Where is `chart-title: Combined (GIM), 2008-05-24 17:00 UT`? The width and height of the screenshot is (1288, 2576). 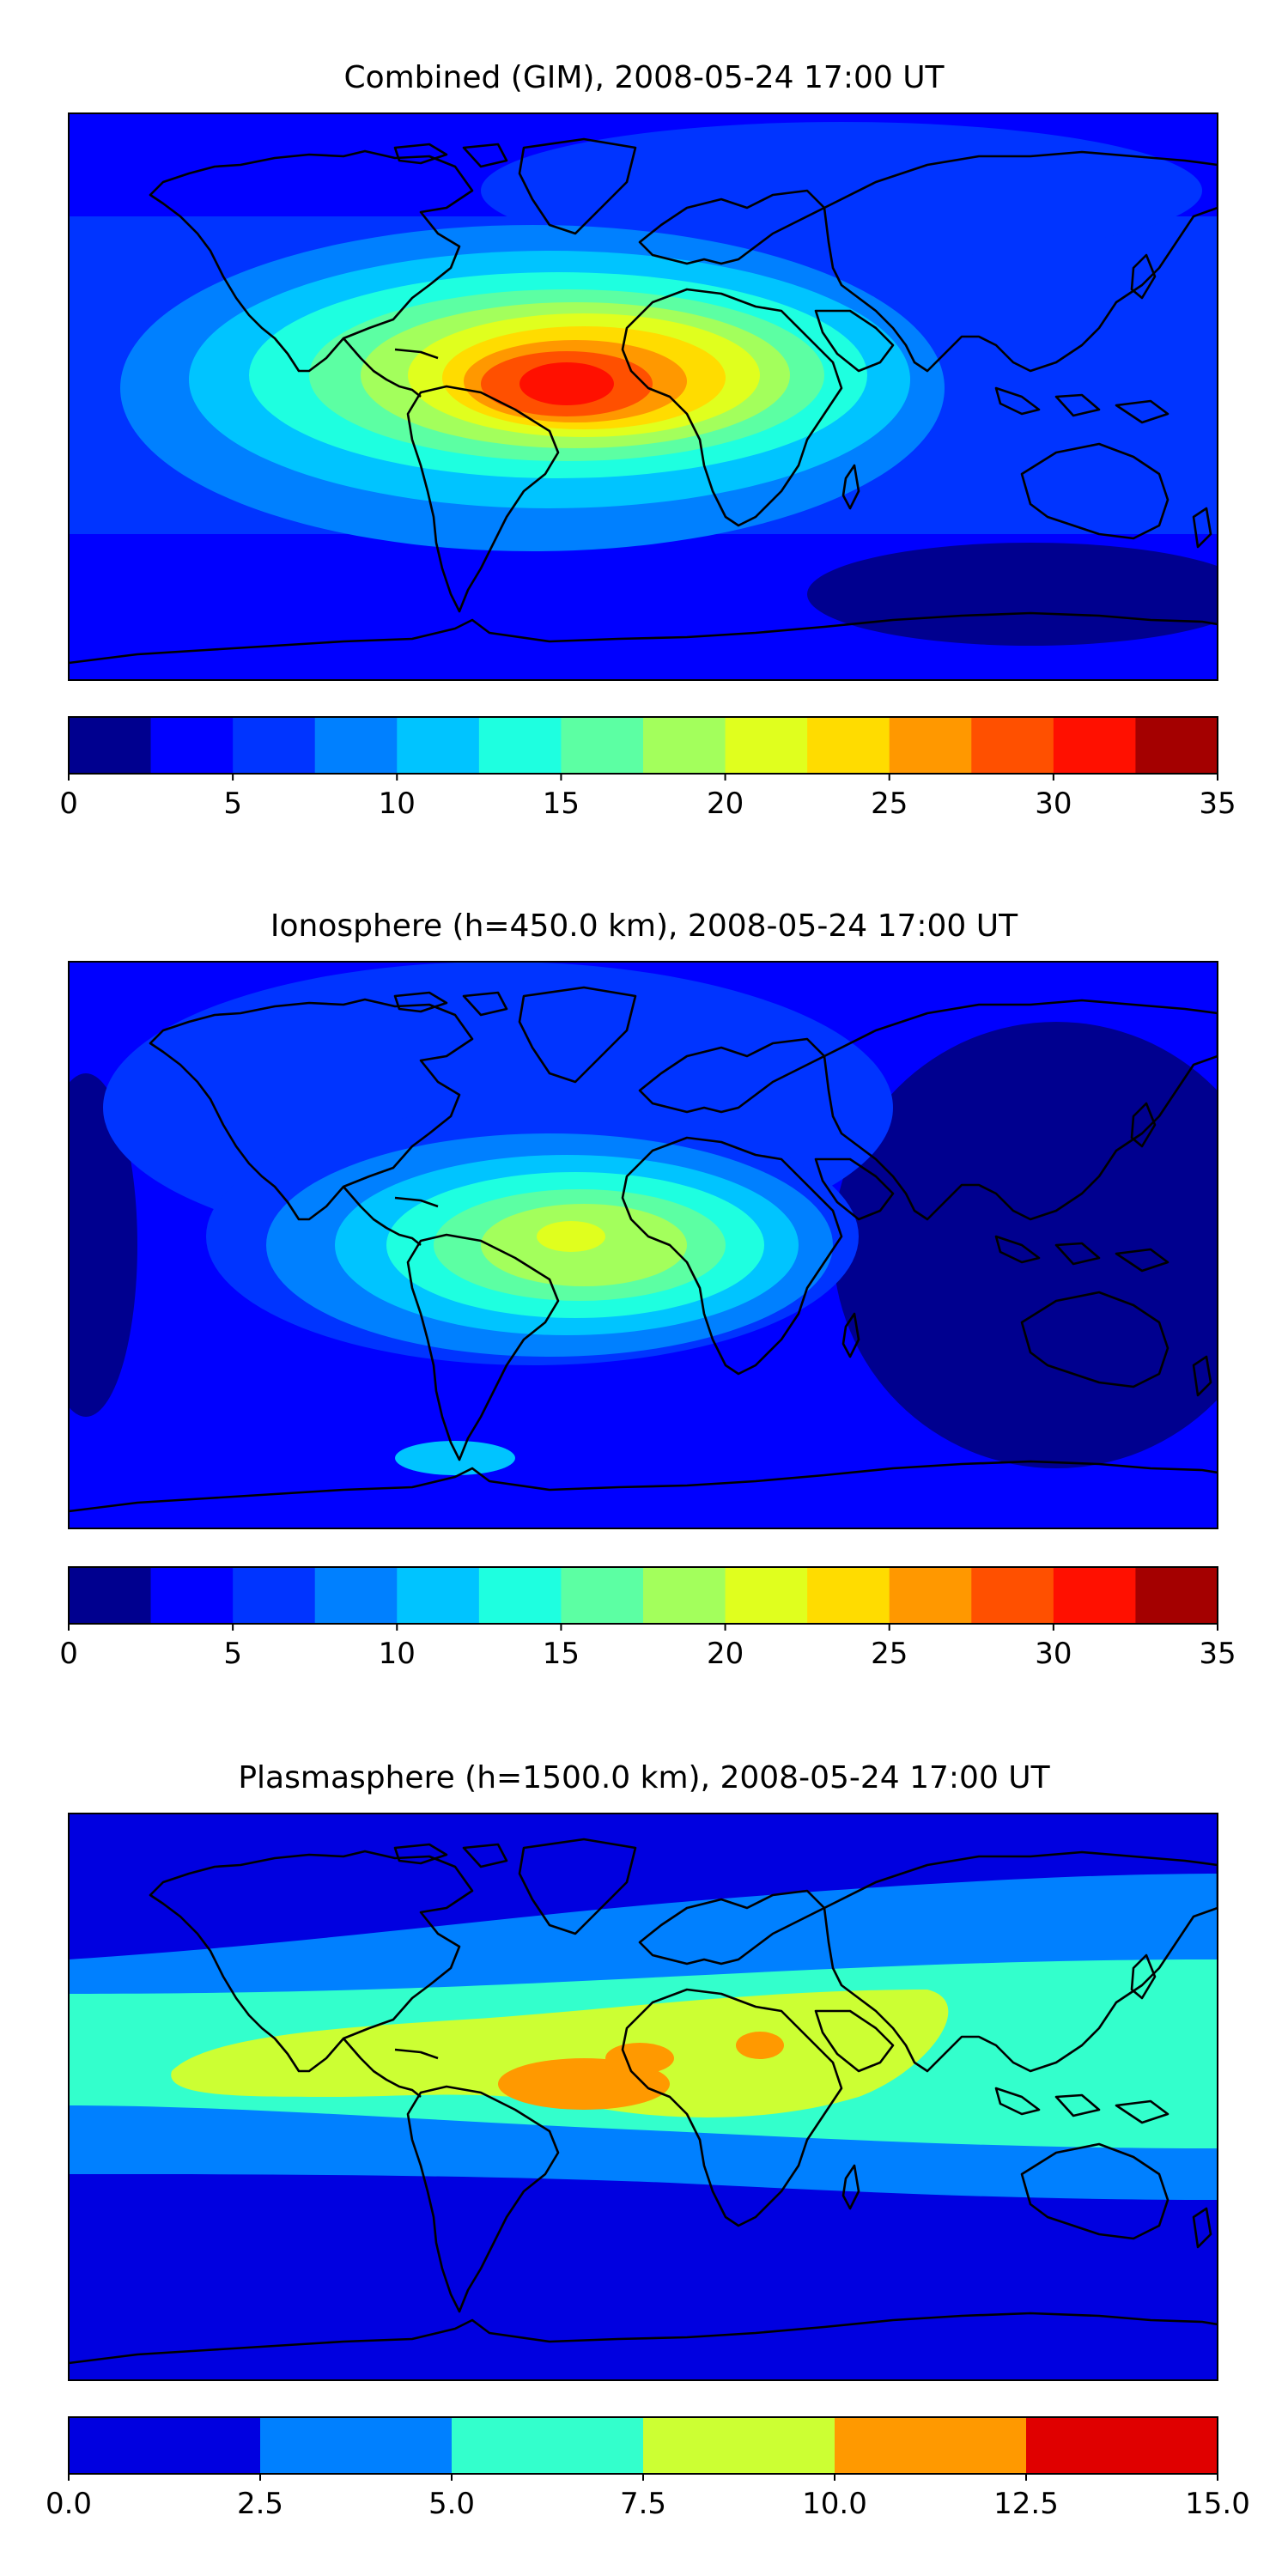 chart-title: Combined (GIM), 2008-05-24 17:00 UT is located at coordinates (644, 77).